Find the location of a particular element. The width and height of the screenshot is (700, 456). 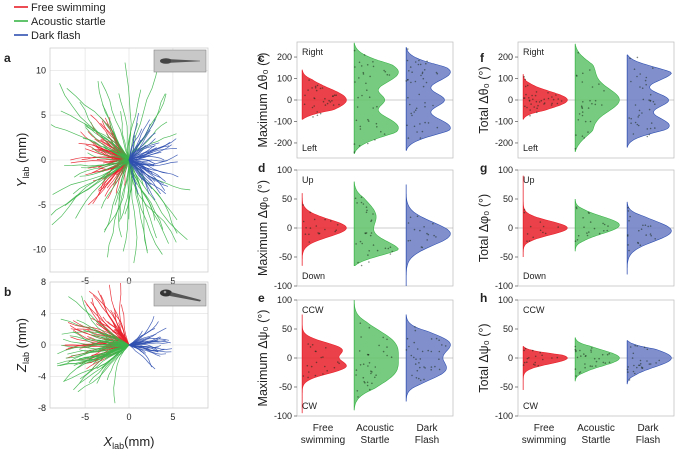

annotation-bottom: Left is located at coordinates (531, 148).